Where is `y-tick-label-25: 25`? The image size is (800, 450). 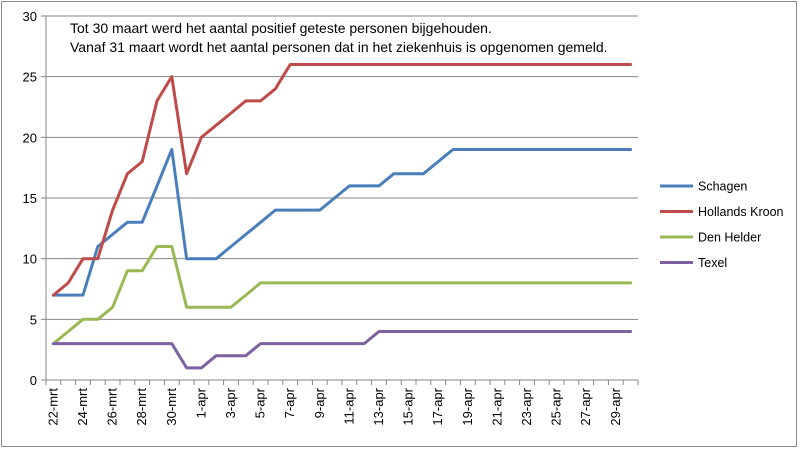
y-tick-label-25: 25 is located at coordinates (30, 77).